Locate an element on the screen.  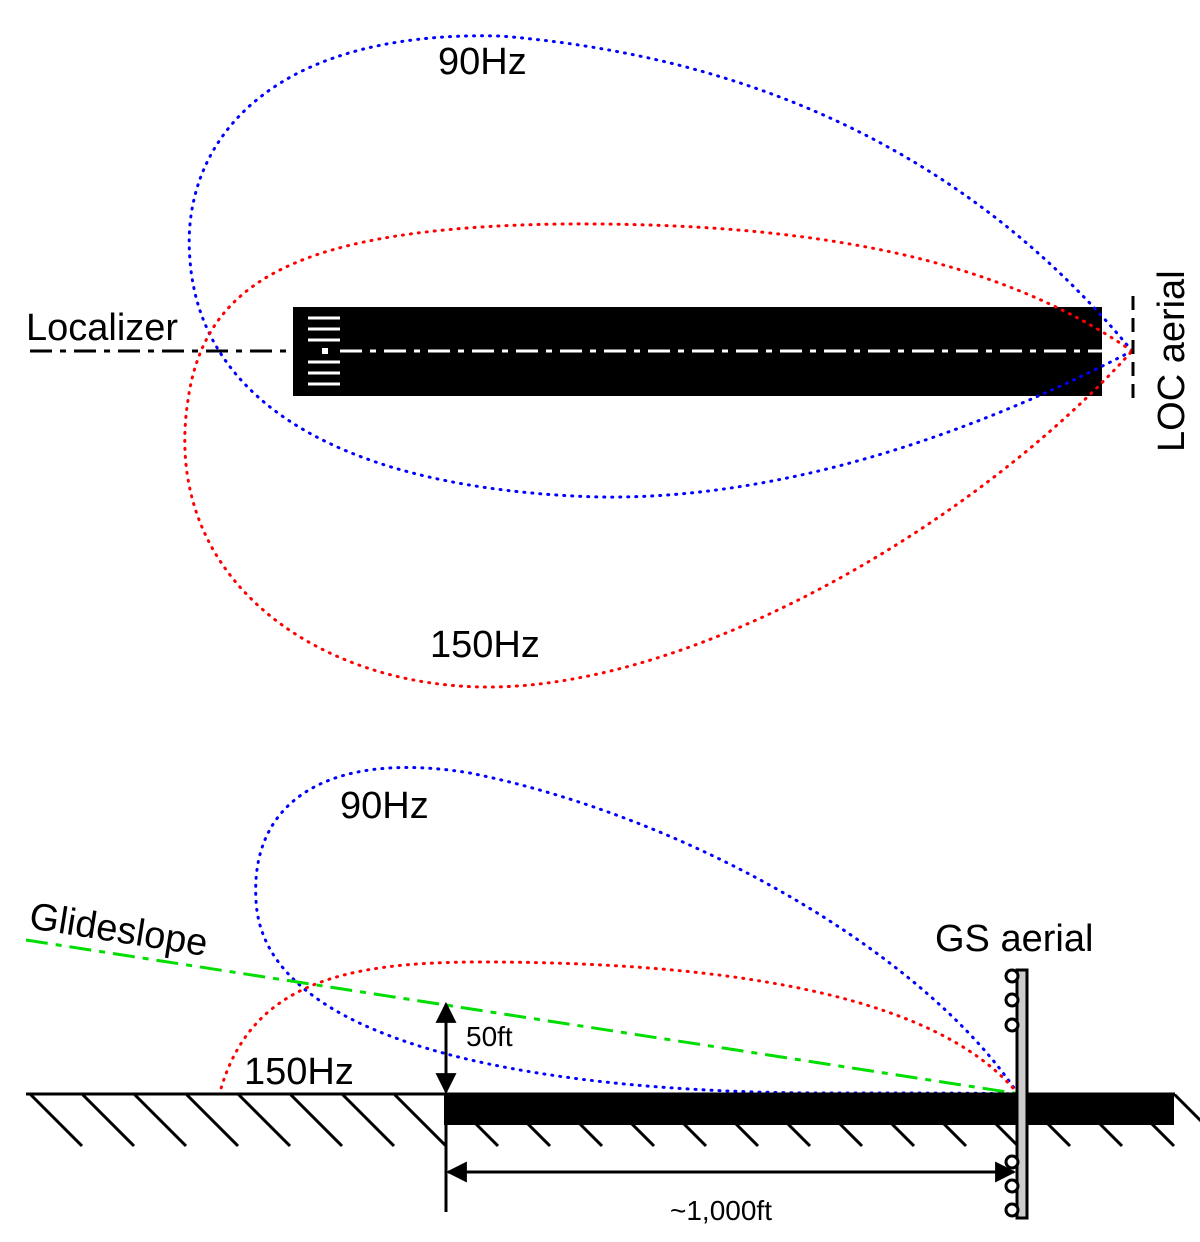
runway-threshold-markings is located at coordinates (324, 351).